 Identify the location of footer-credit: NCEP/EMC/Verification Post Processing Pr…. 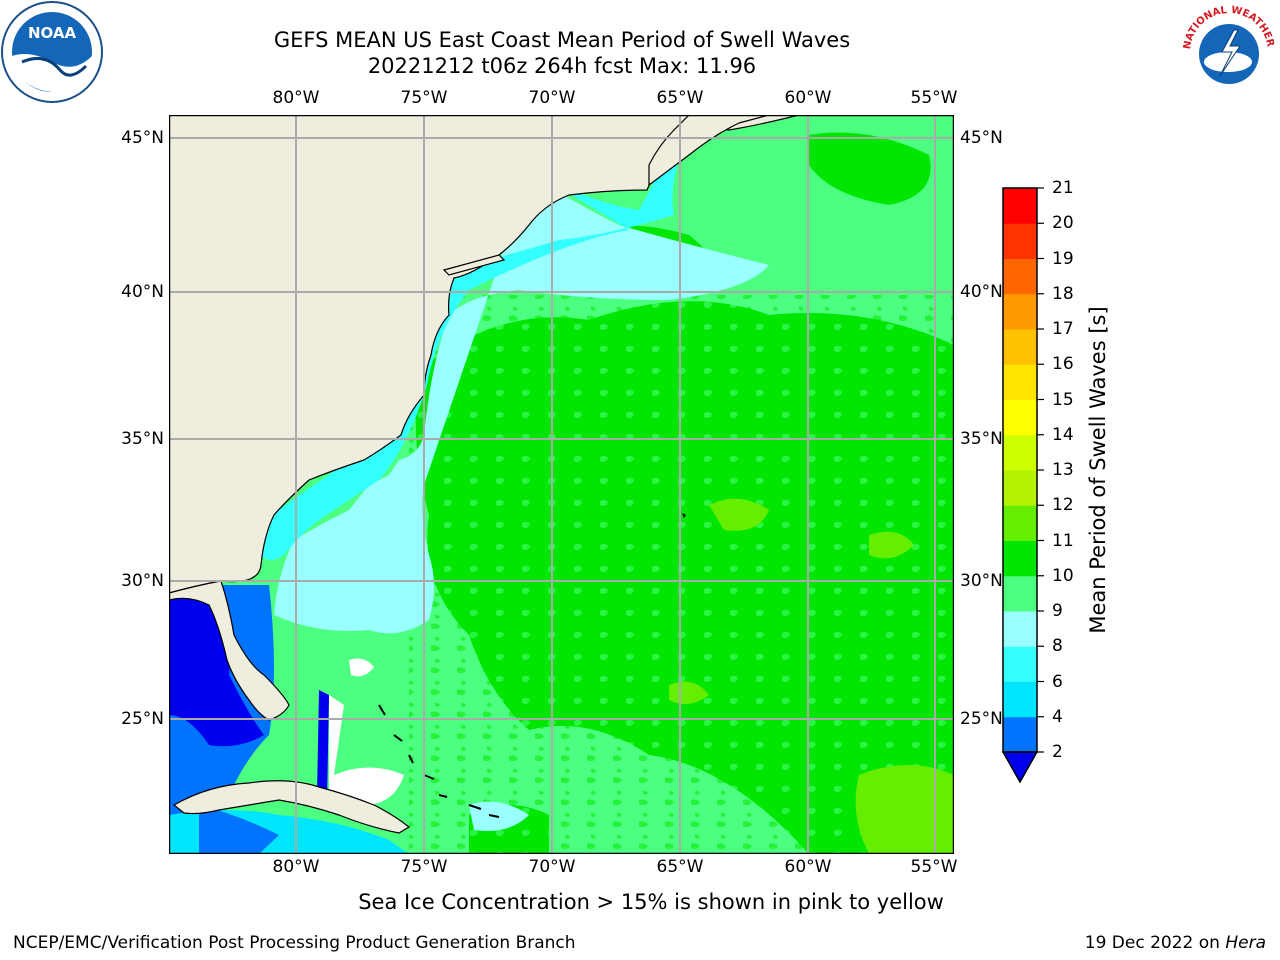
(294, 943).